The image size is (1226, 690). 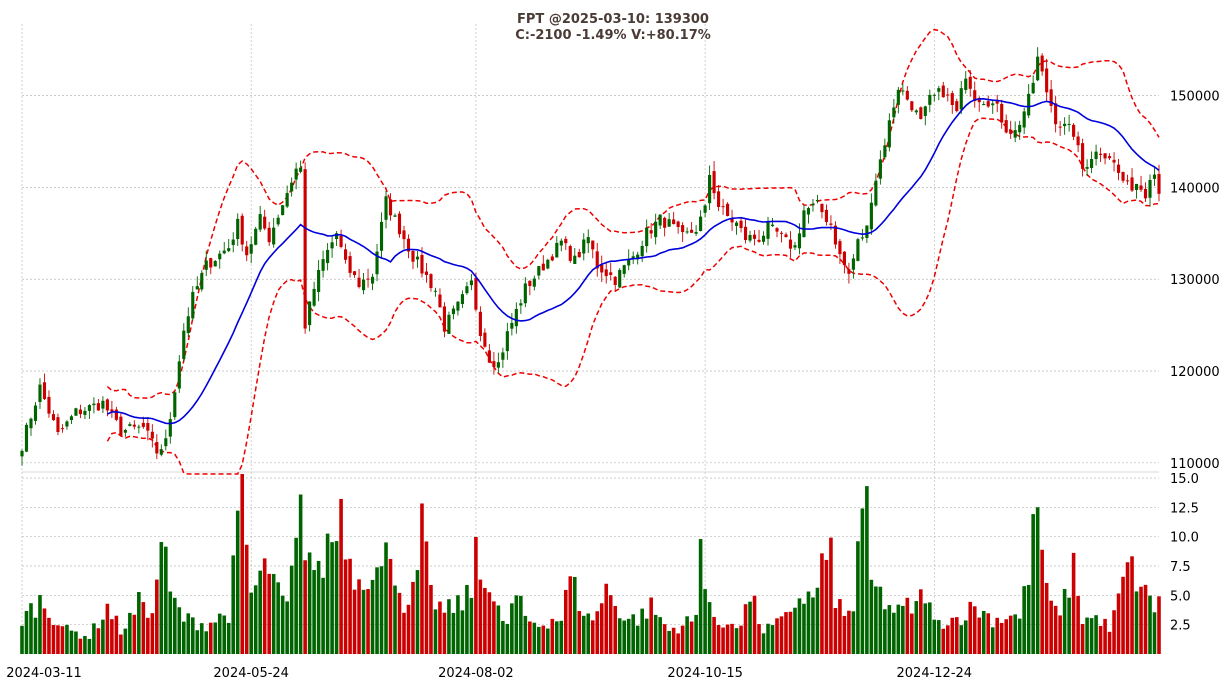 I want to click on volume-tick-label: 5.0, so click(x=1180, y=596).